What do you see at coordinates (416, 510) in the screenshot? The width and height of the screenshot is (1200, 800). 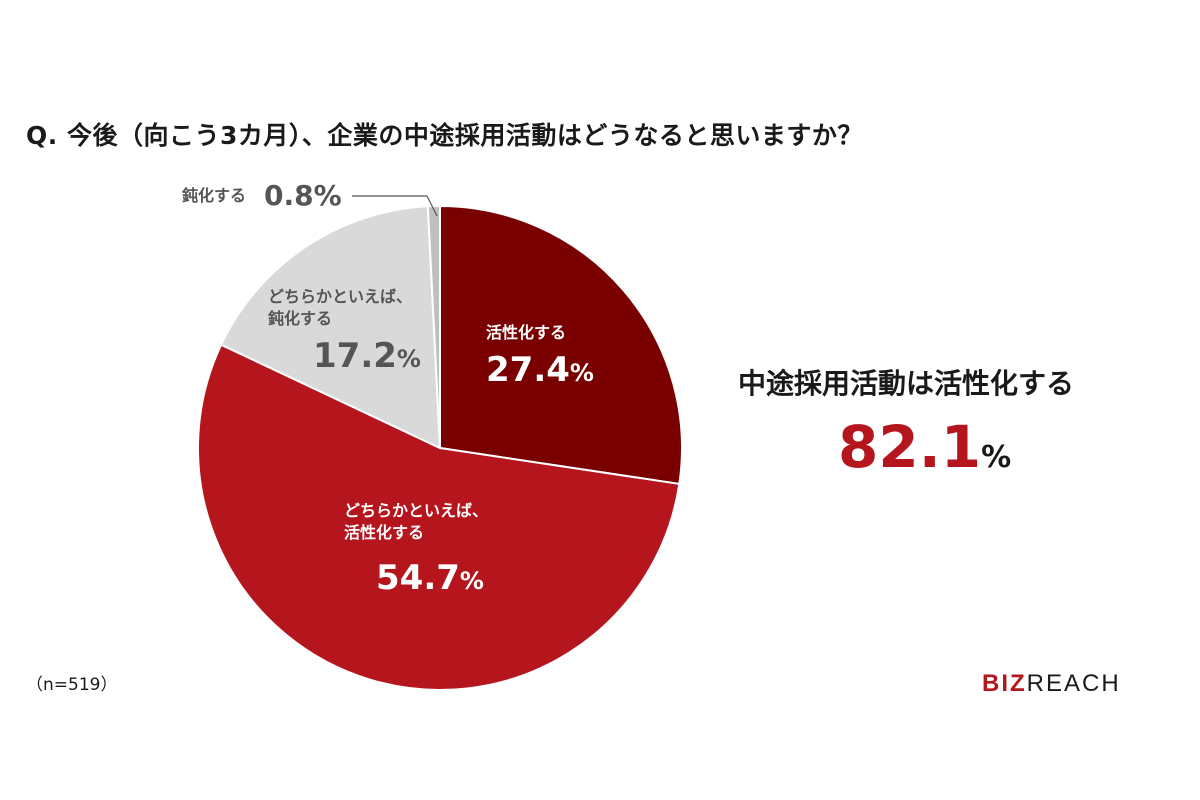 I see `label-some-active-line1: どちらかといえば、` at bounding box center [416, 510].